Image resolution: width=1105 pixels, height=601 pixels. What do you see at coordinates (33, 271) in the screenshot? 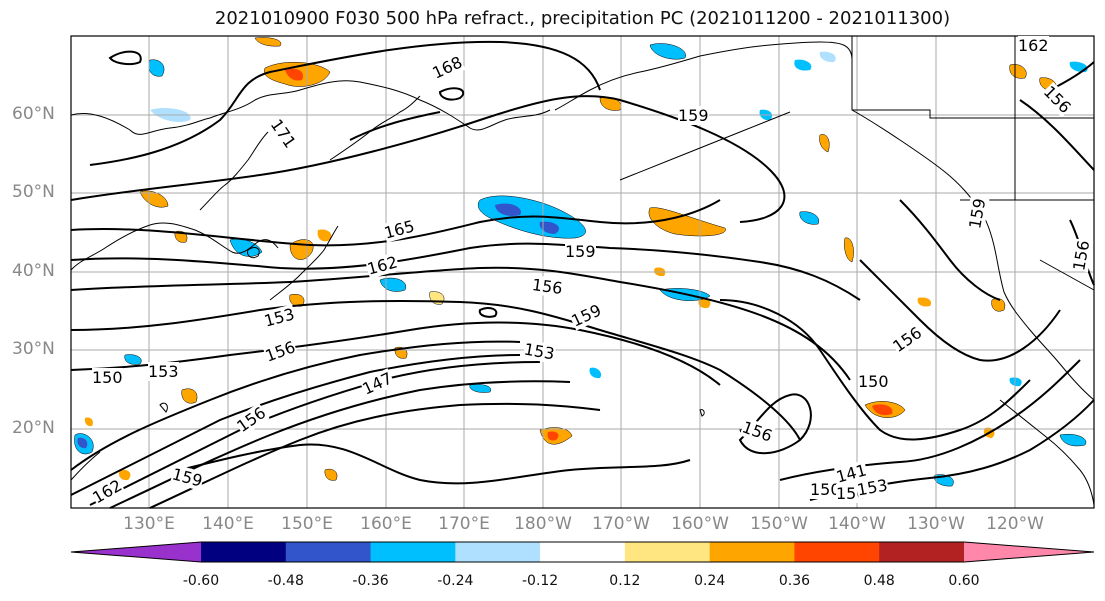
I see `lat-label: 40°N` at bounding box center [33, 271].